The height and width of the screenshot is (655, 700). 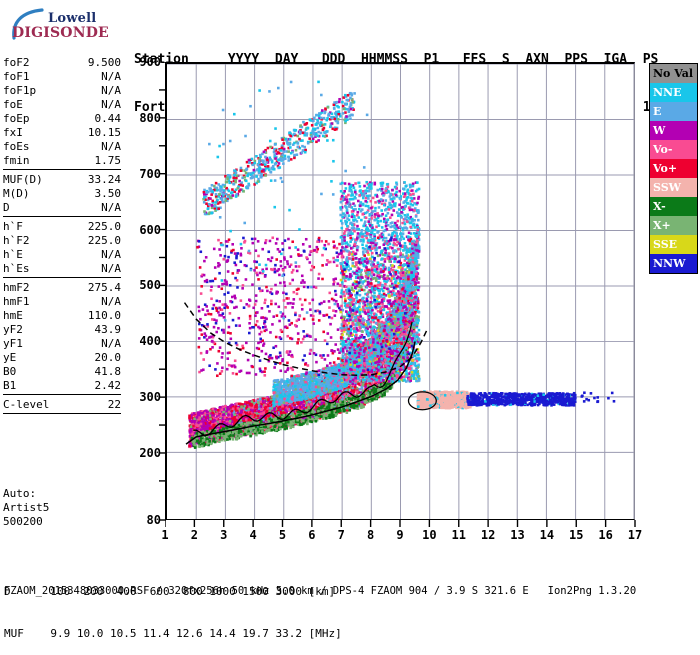 What do you see at coordinates (108, 194) in the screenshot?
I see `param-value: 3.50` at bounding box center [108, 194].